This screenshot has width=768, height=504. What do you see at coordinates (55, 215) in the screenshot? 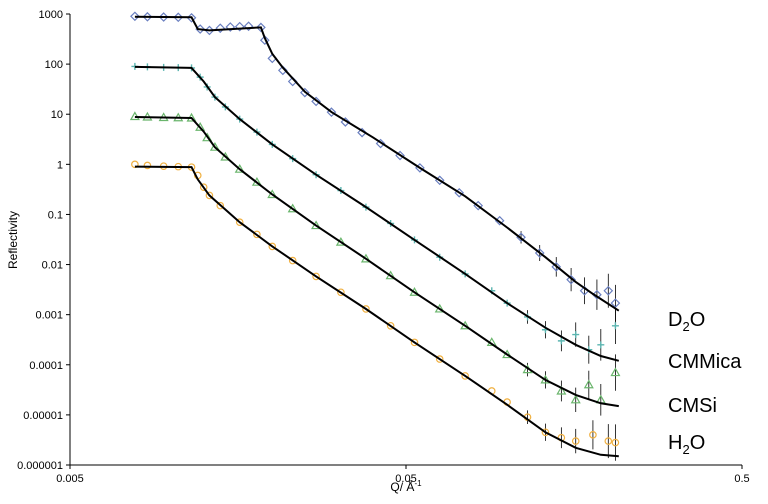
I see `y-tick-label: 0.1` at bounding box center [55, 215].